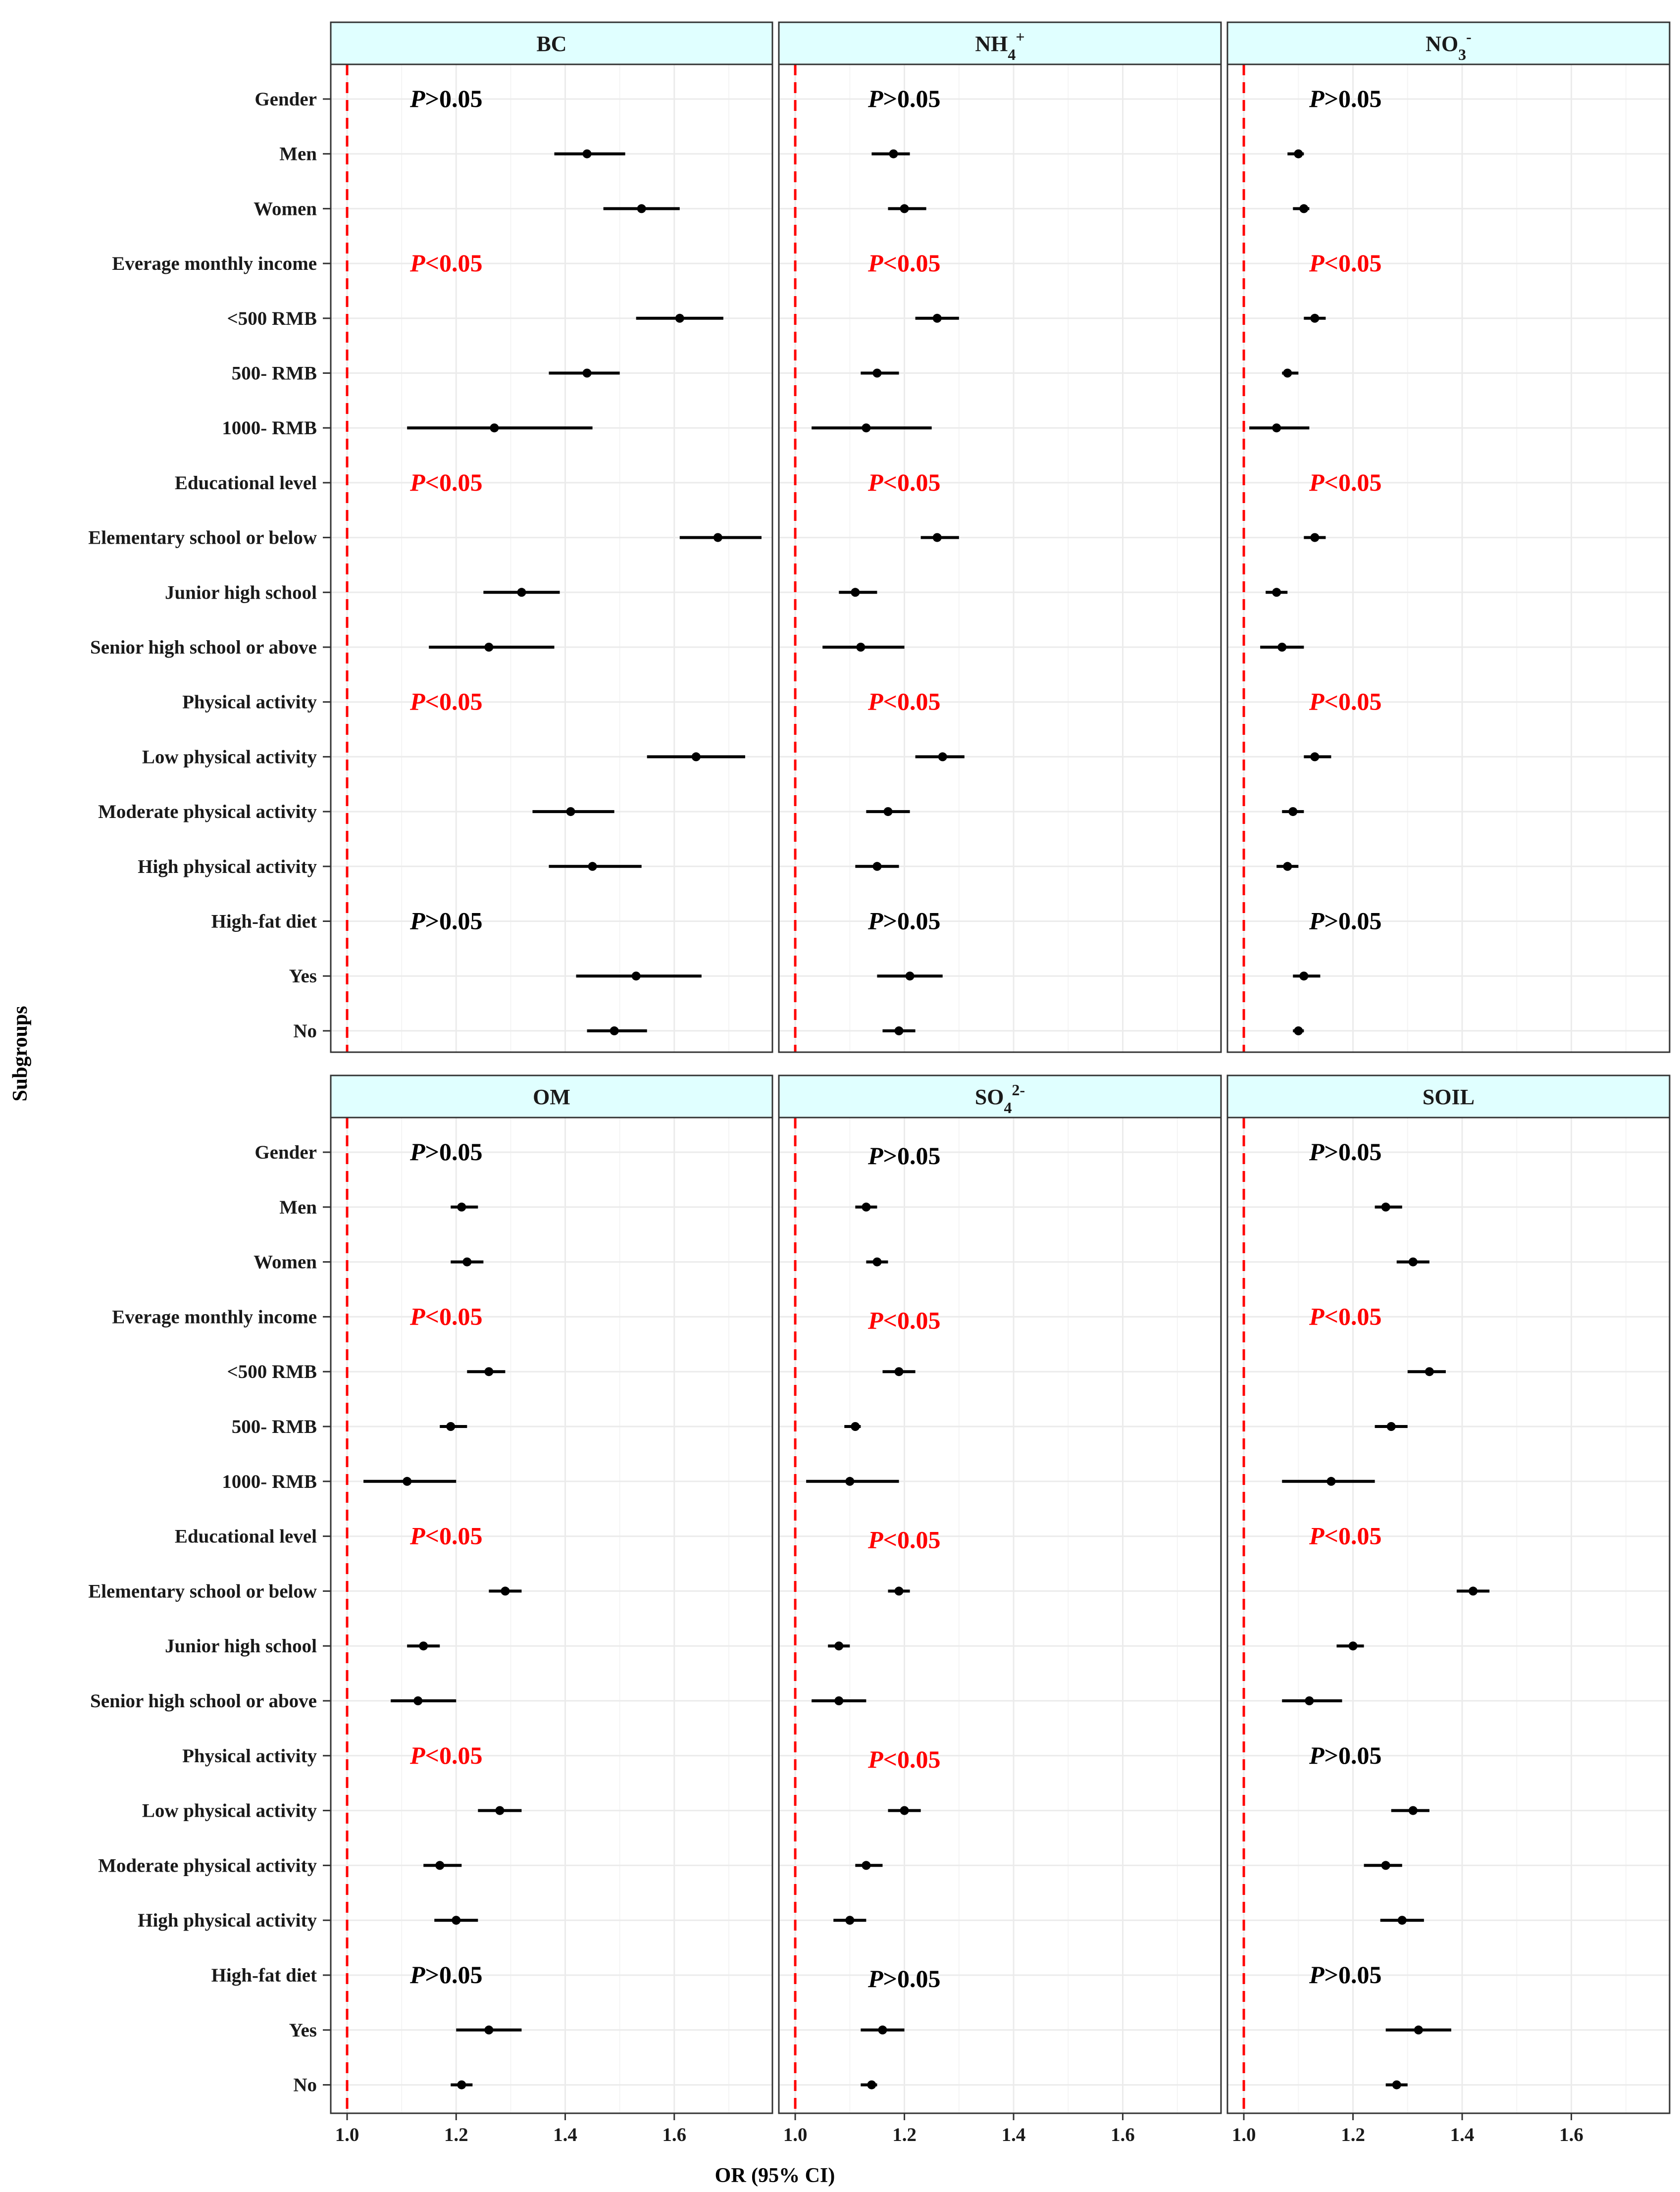 The image size is (1680, 2192). What do you see at coordinates (208, 1865) in the screenshot?
I see `subgroup-label: Moderate physical activity` at bounding box center [208, 1865].